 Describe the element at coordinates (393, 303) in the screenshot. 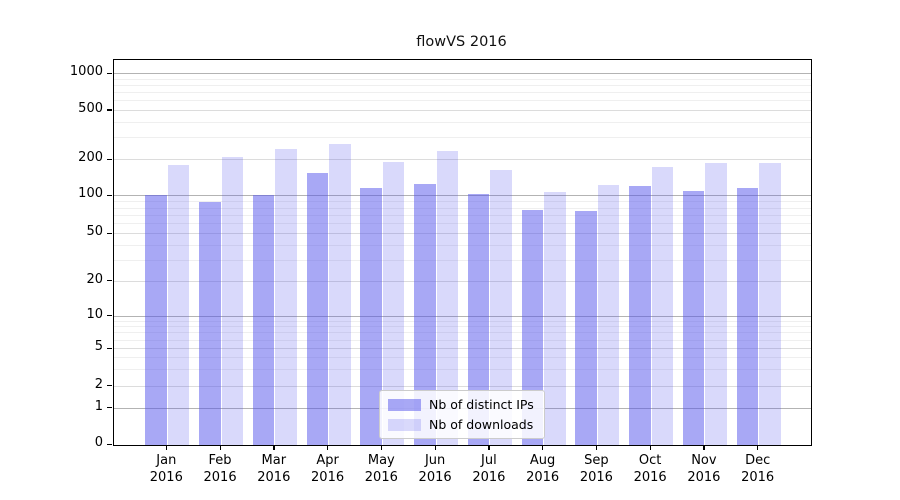

I see `bar-downloads-may` at that location.